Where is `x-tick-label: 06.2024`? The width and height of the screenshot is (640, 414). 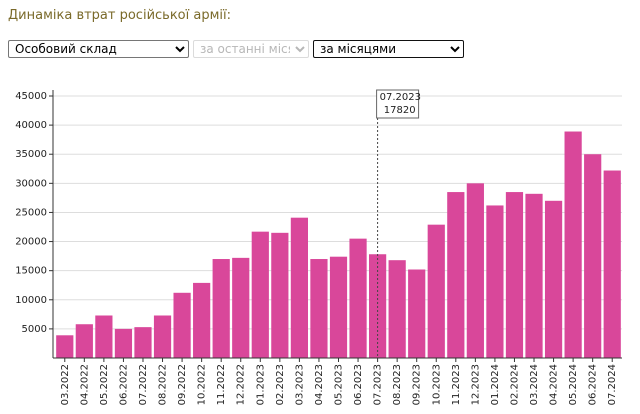
x-tick-label: 06.2024 is located at coordinates (593, 384).